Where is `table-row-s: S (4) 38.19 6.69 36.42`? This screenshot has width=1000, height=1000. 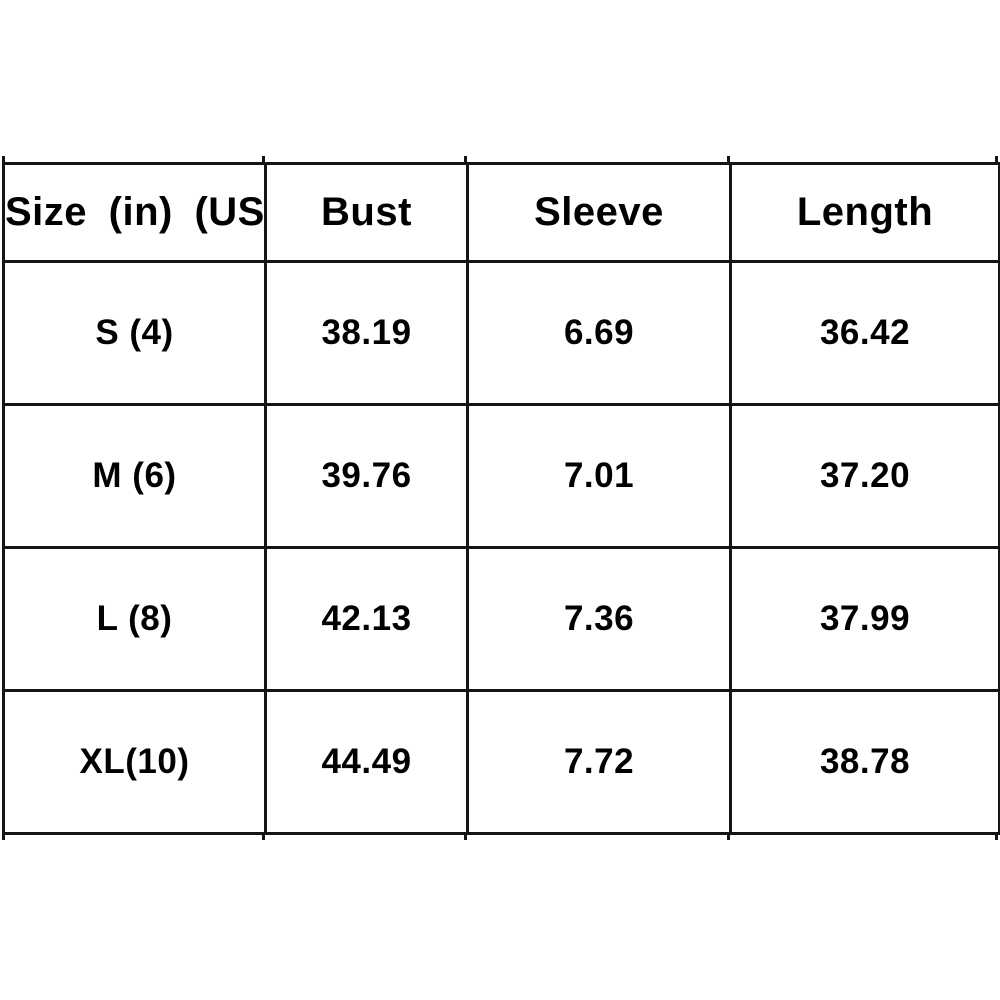 table-row-s: S (4) 38.19 6.69 36.42 is located at coordinates (501, 333).